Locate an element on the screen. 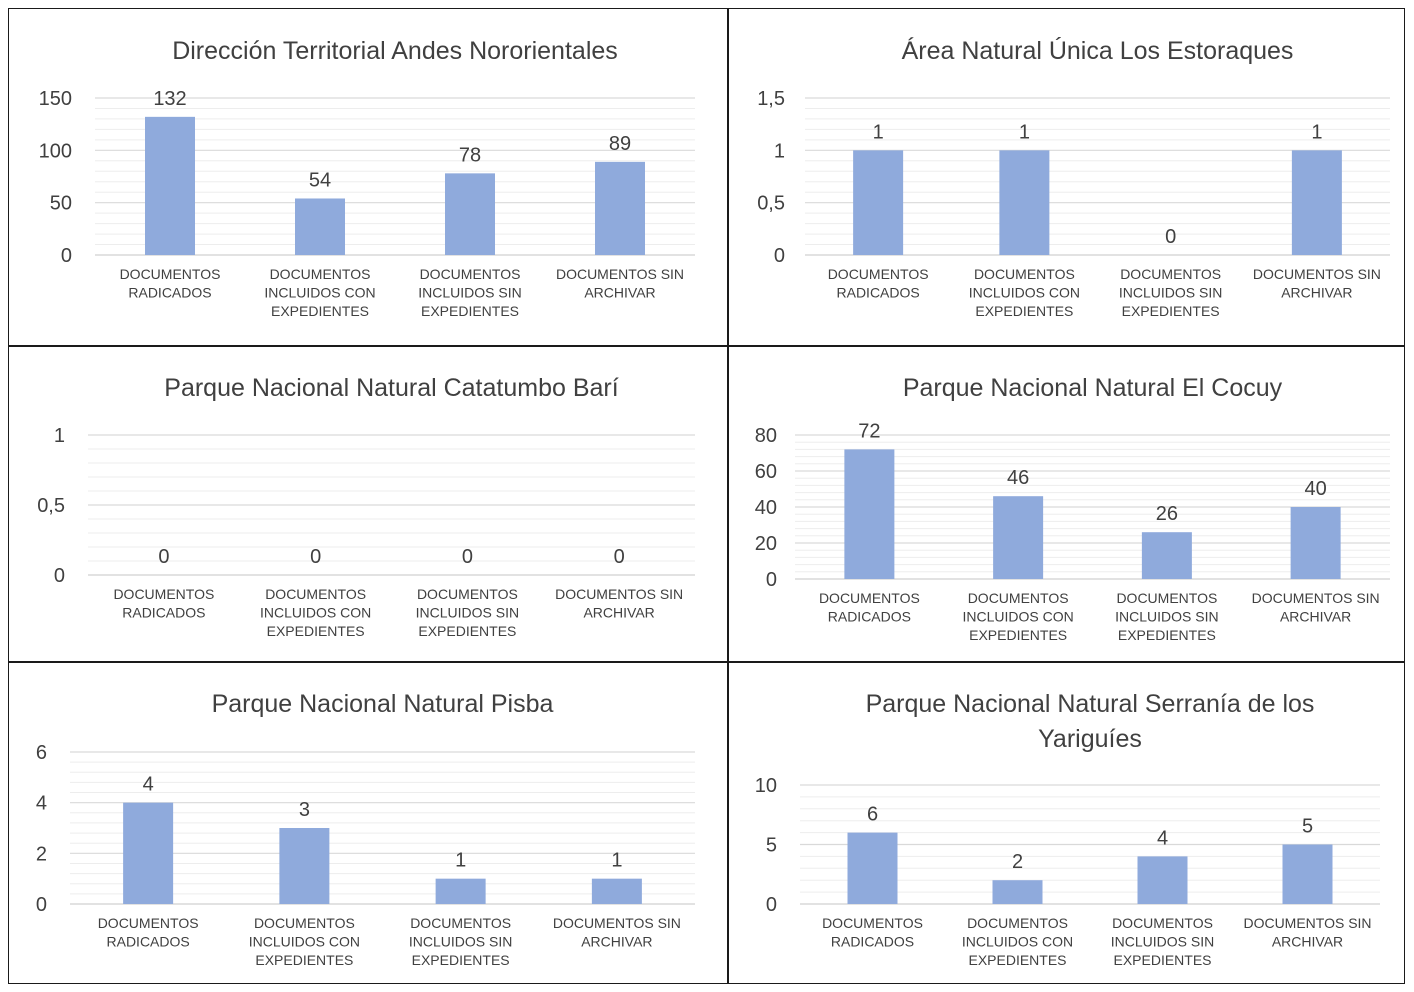  data-label: 5 is located at coordinates (1307, 827).